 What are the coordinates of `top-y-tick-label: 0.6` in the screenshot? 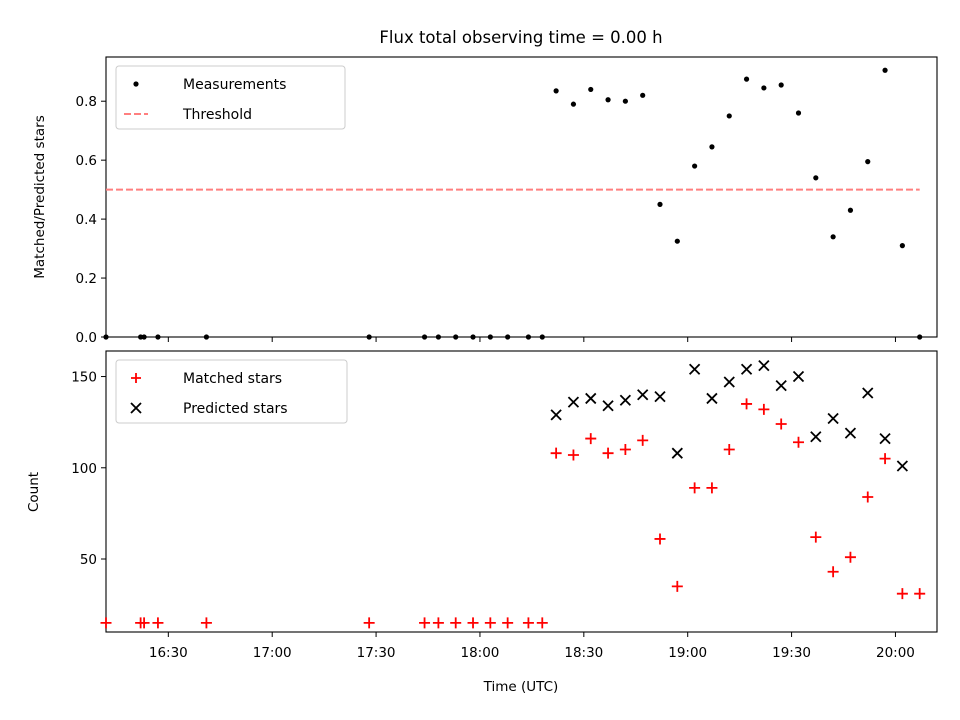 It's located at (86, 161).